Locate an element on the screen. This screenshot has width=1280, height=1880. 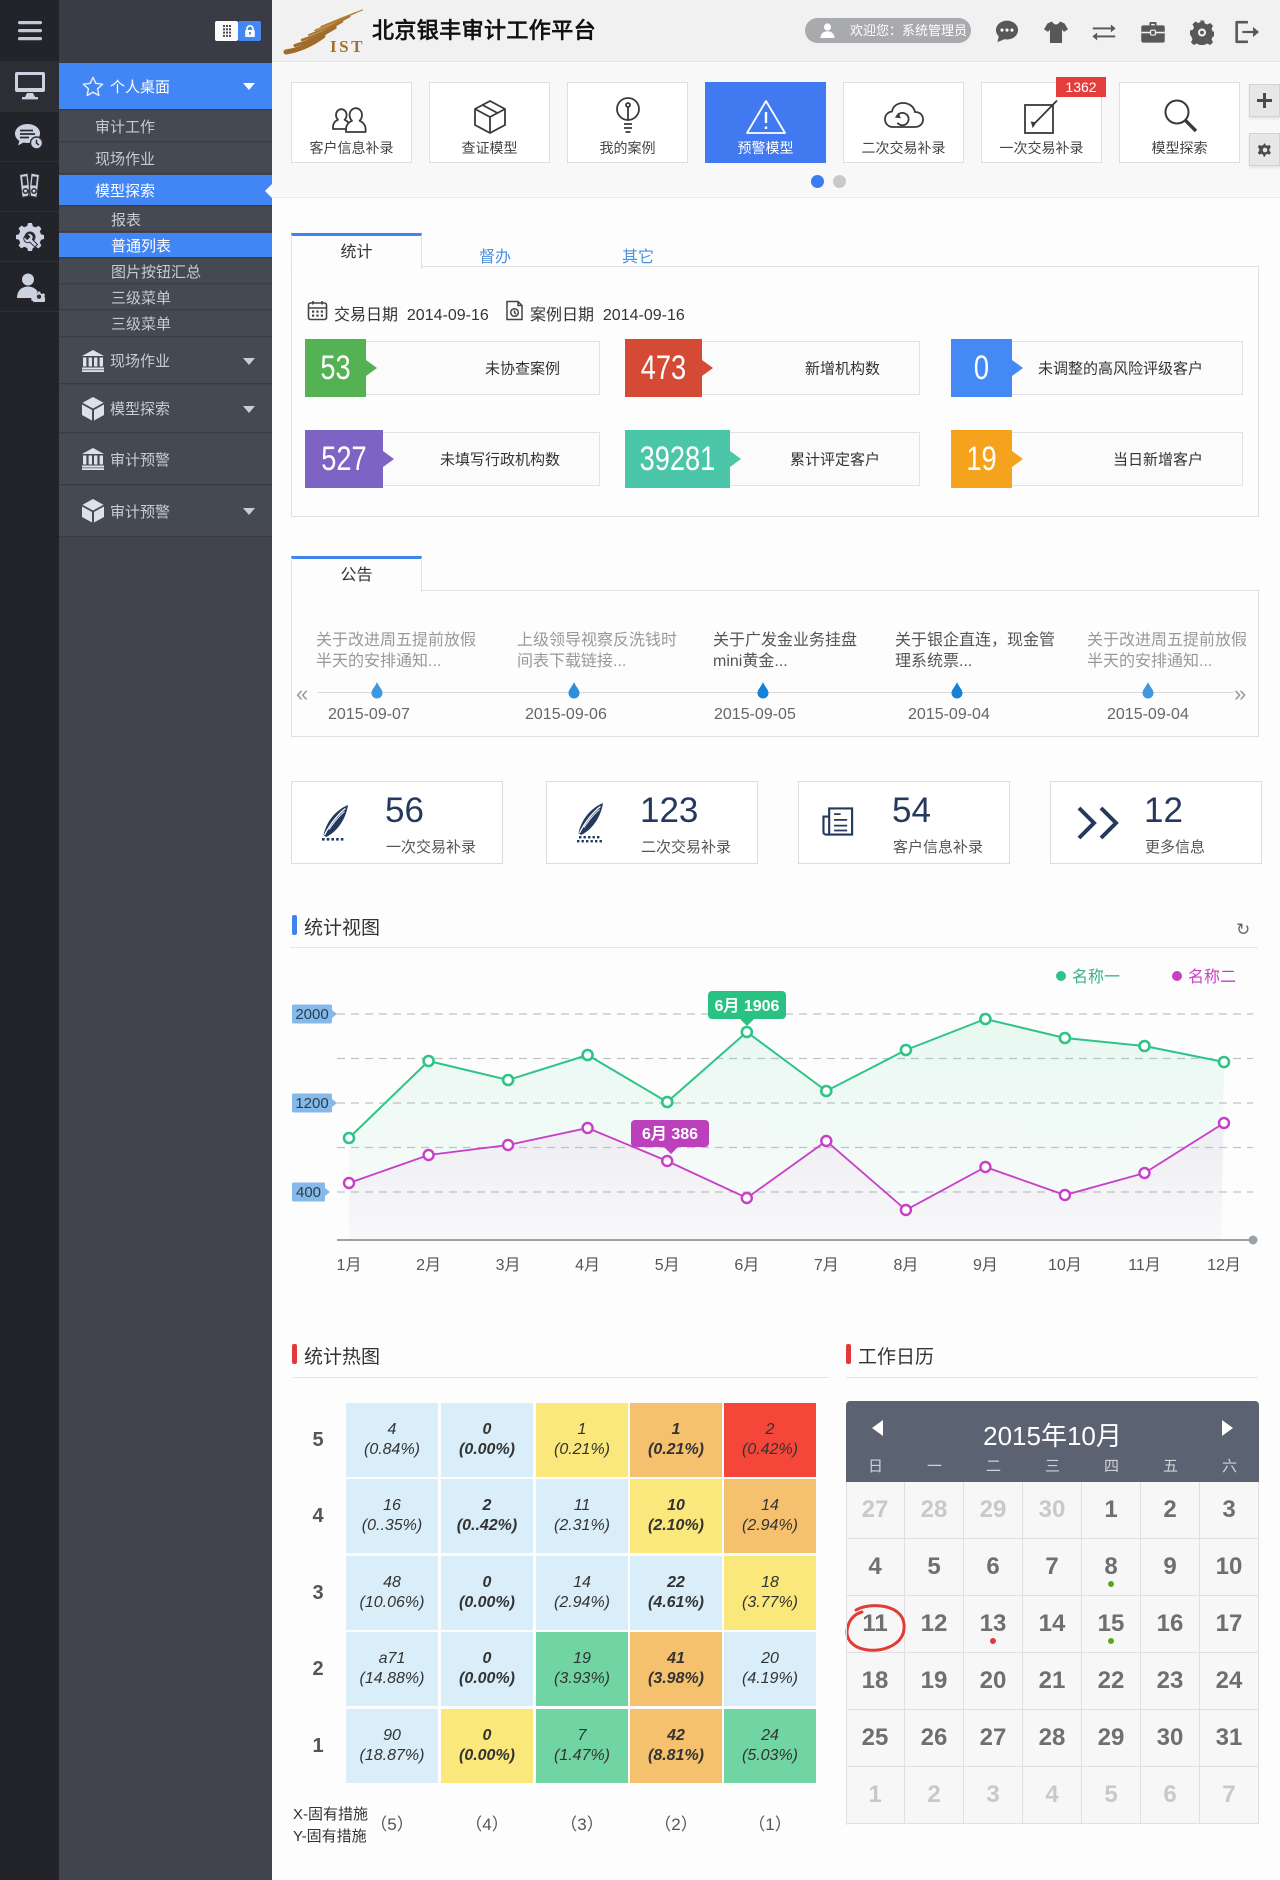
svg-text: 名称二 is located at coordinates (1212, 977).